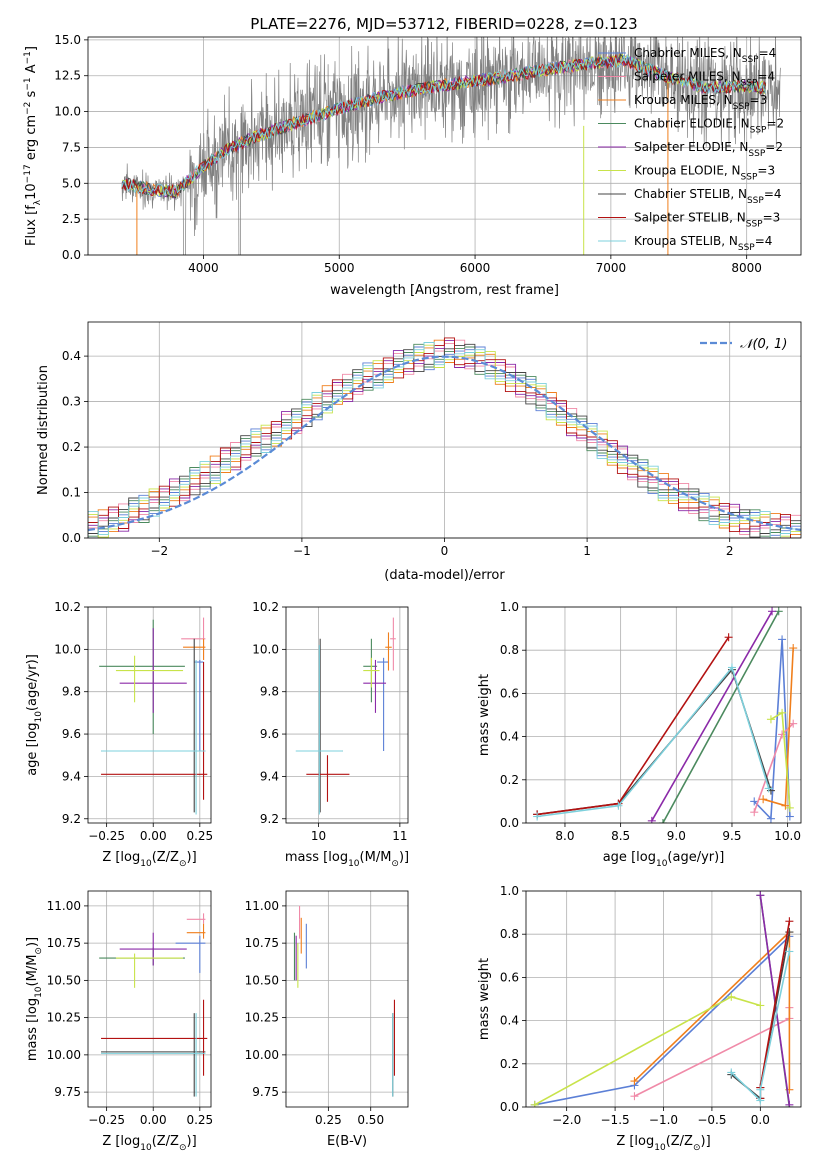 The height and width of the screenshot is (1170, 819). Describe the element at coordinates (302, 551) in the screenshot. I see `residuals-xtick-label: −1` at that location.